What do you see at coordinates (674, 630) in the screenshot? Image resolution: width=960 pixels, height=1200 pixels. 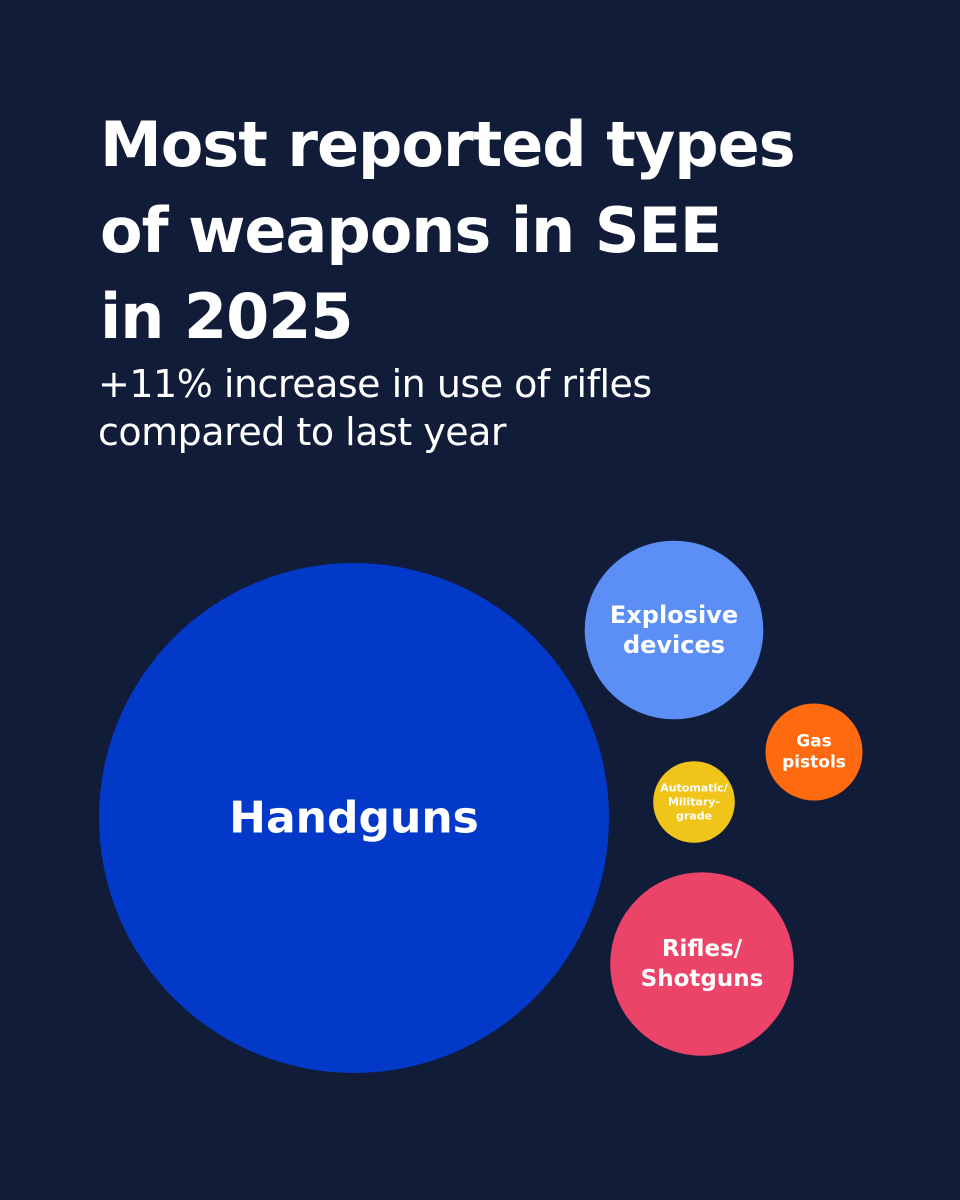 I see `bubble-circle-explosive-devices` at bounding box center [674, 630].